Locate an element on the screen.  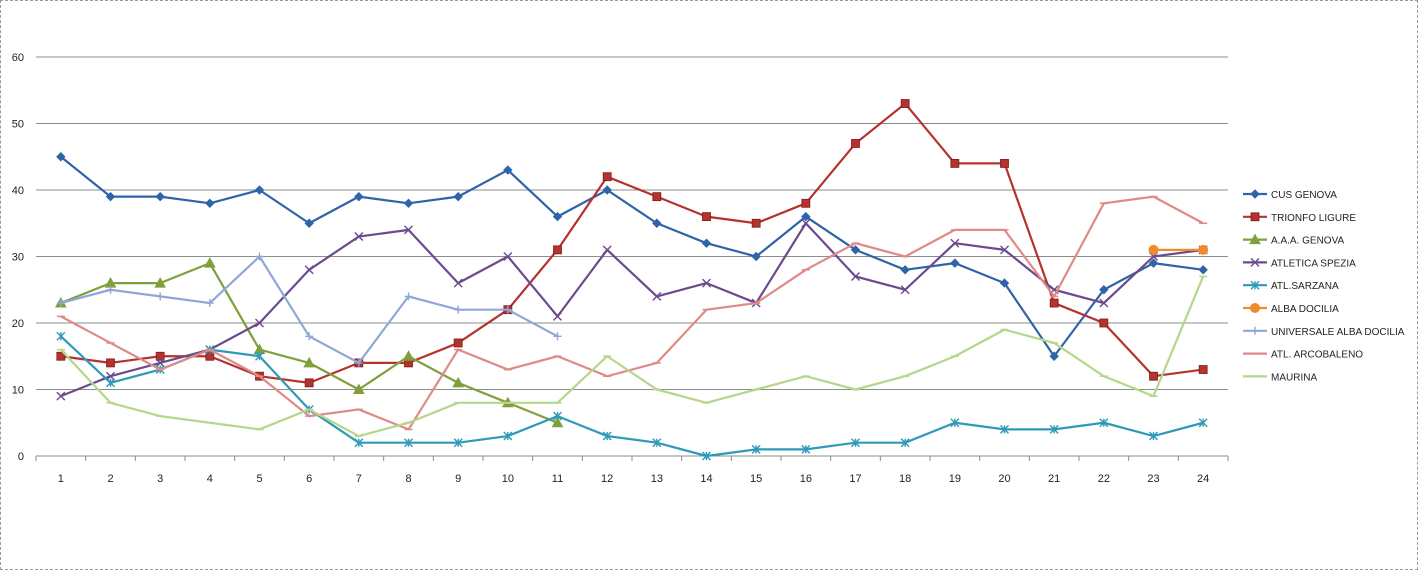
legend-label: ALBA DOCILIA is located at coordinates (1305, 309).